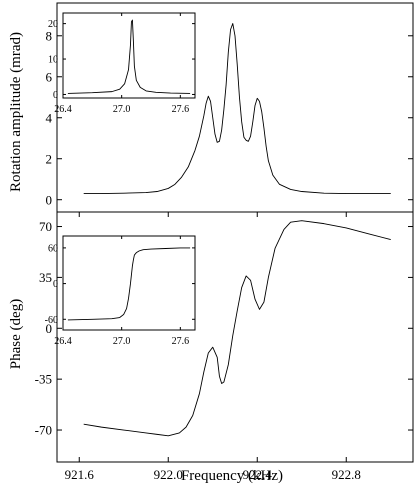  Describe the element at coordinates (258, 474) in the screenshot. I see `bottom-x-tick-label: 922.4` at that location.